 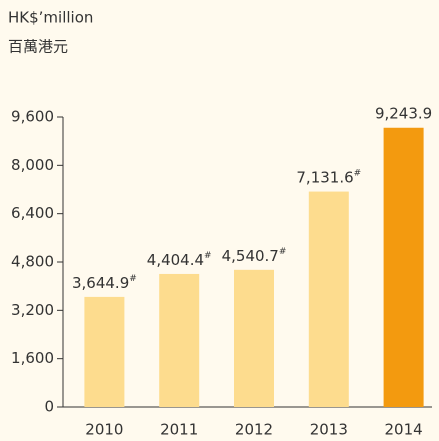 What do you see at coordinates (179, 430) in the screenshot?
I see `x-tick-label: 2011` at bounding box center [179, 430].